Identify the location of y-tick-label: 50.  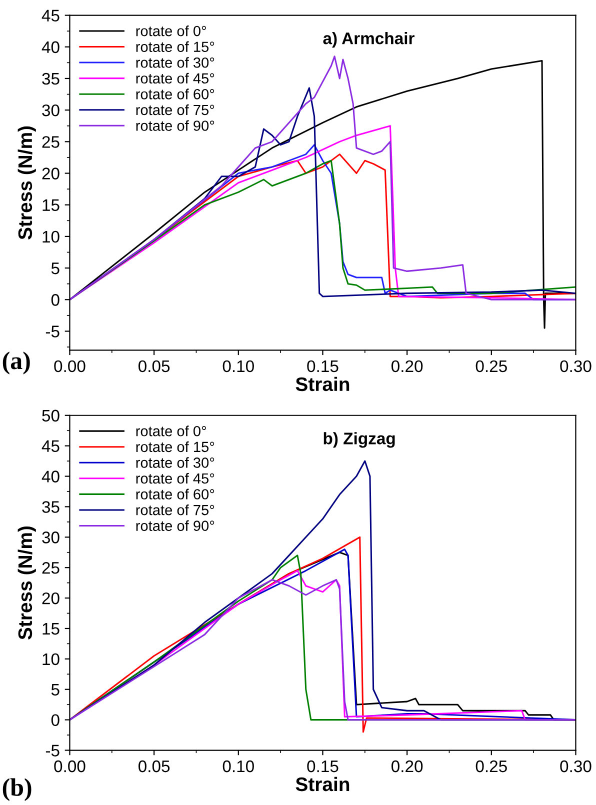
(51, 416).